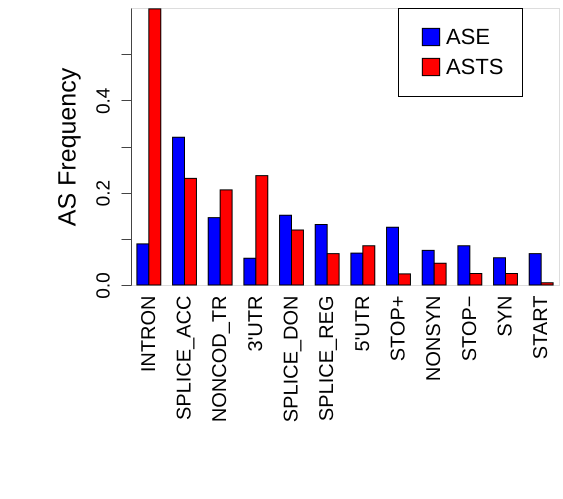  I want to click on x-tick-label: SPLICE_DON, so click(291, 359).